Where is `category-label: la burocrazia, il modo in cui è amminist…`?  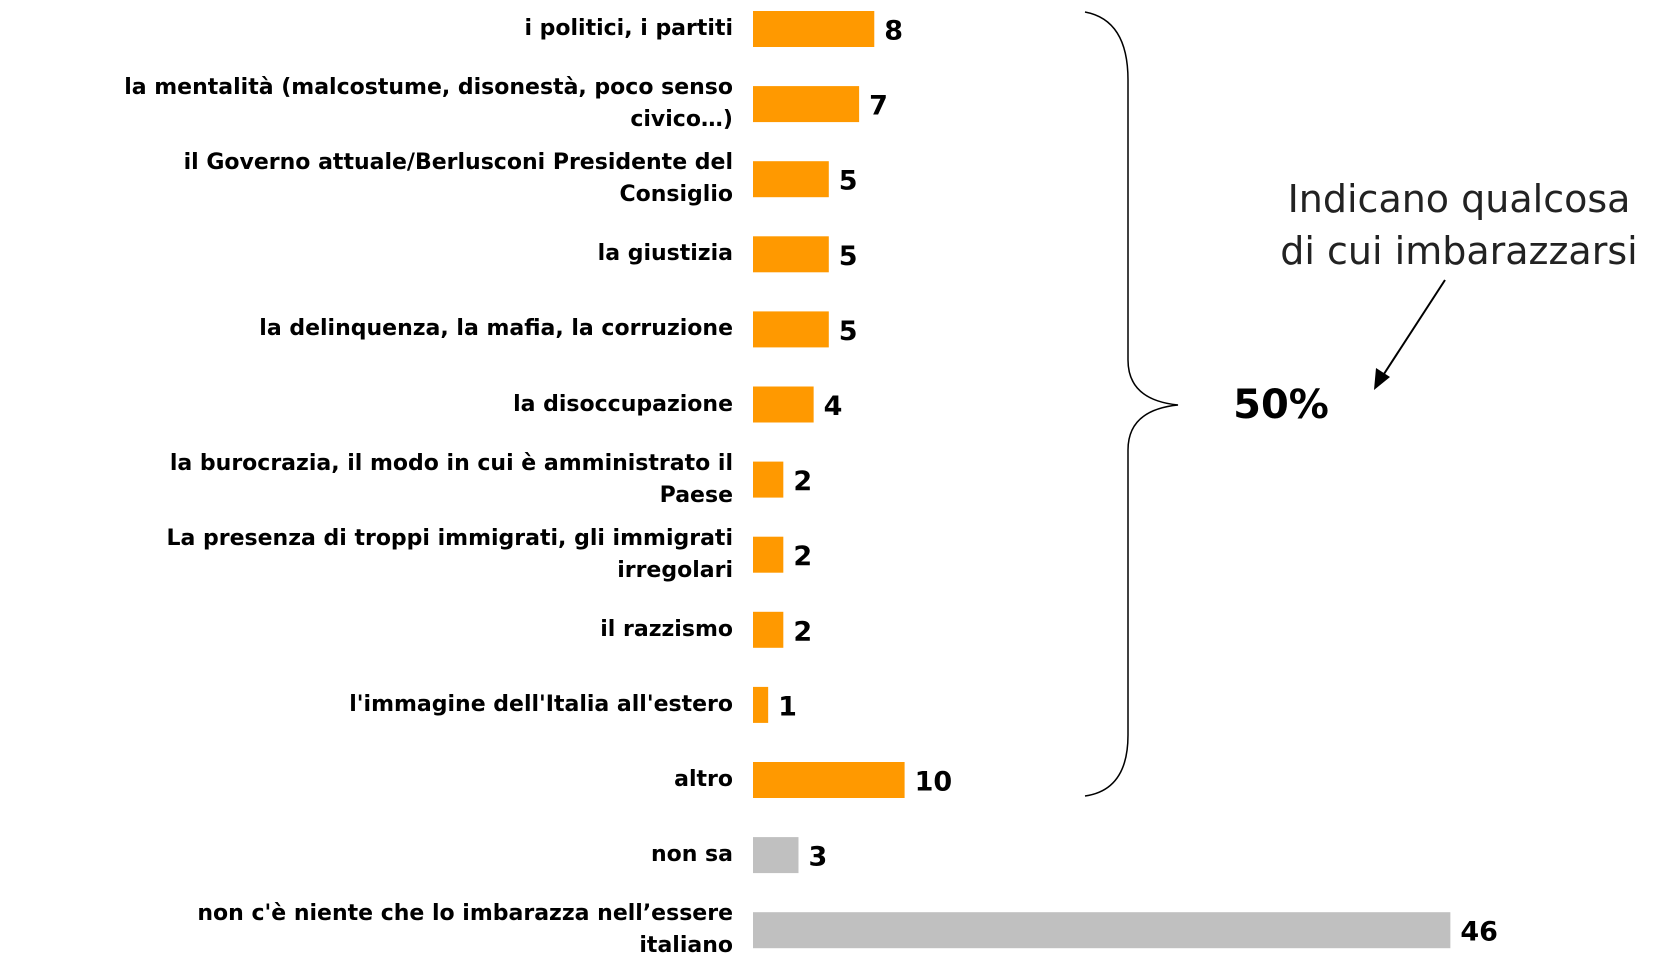 category-label: la burocrazia, il modo in cui è amminist… is located at coordinates (451, 479).